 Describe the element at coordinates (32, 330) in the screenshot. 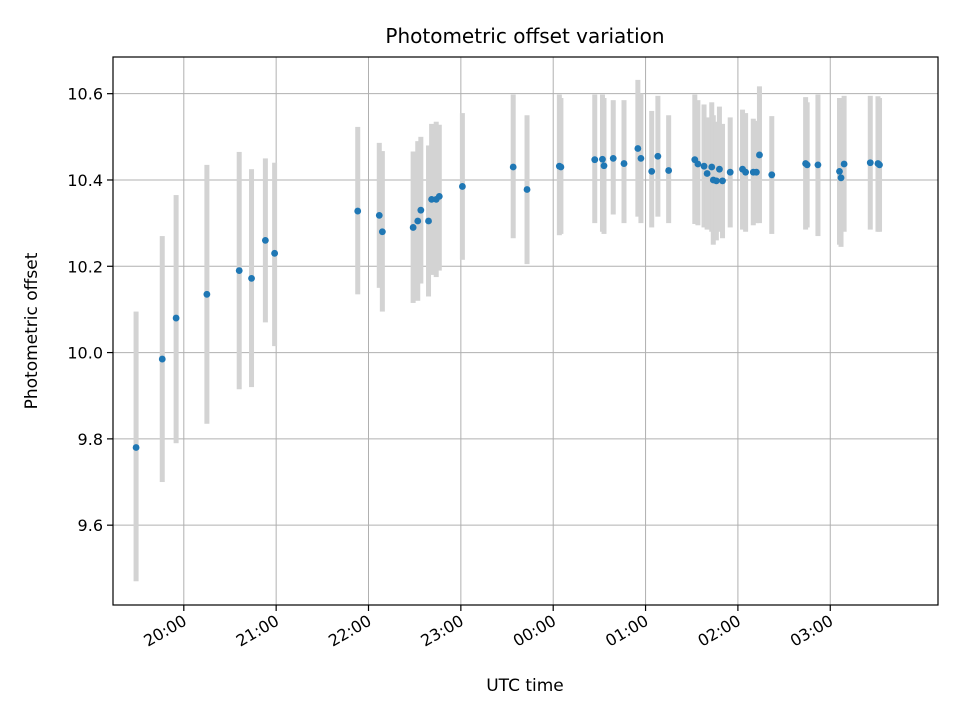

I see `y-axis-label: Photometric offset` at that location.